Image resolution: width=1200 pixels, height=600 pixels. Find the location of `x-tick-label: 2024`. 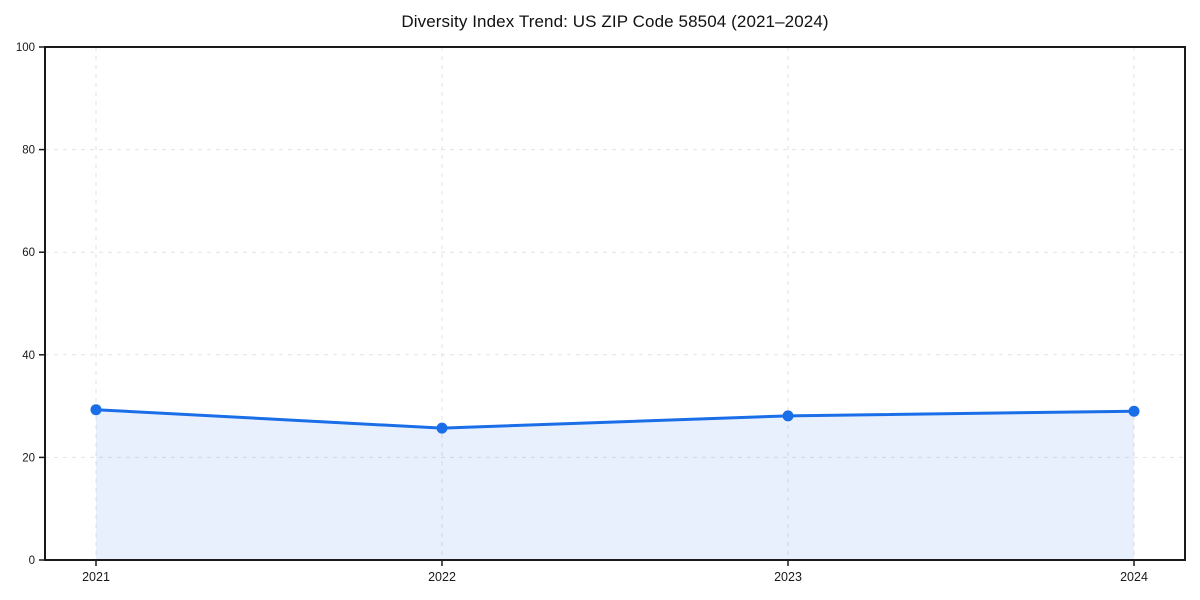

x-tick-label: 2024 is located at coordinates (1134, 577).